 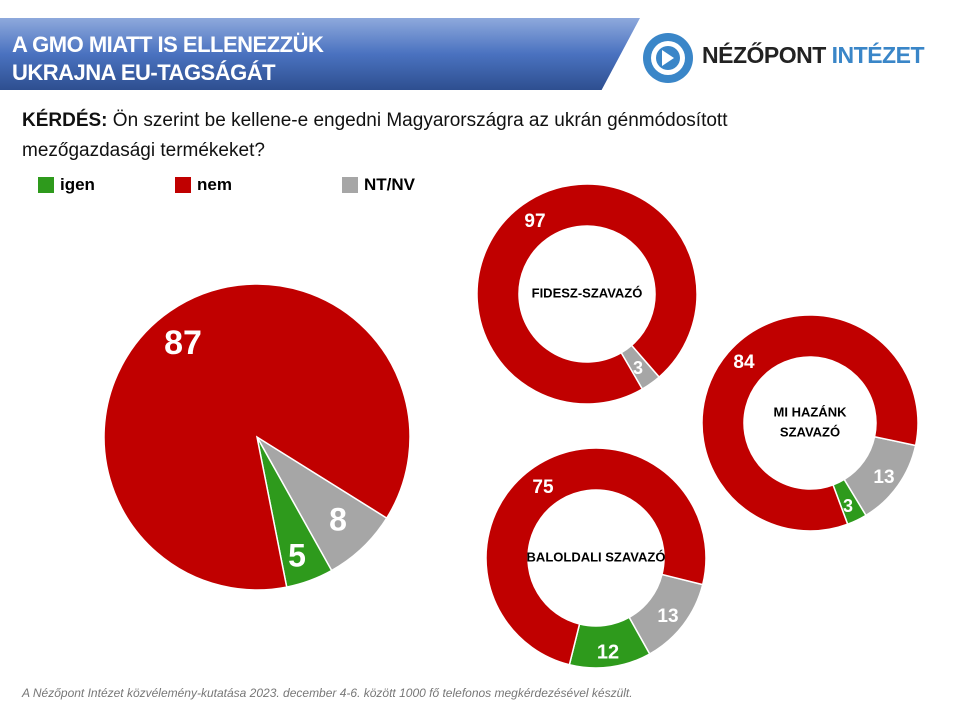 I want to click on legend-ntnv: NT/NV, so click(x=378, y=185).